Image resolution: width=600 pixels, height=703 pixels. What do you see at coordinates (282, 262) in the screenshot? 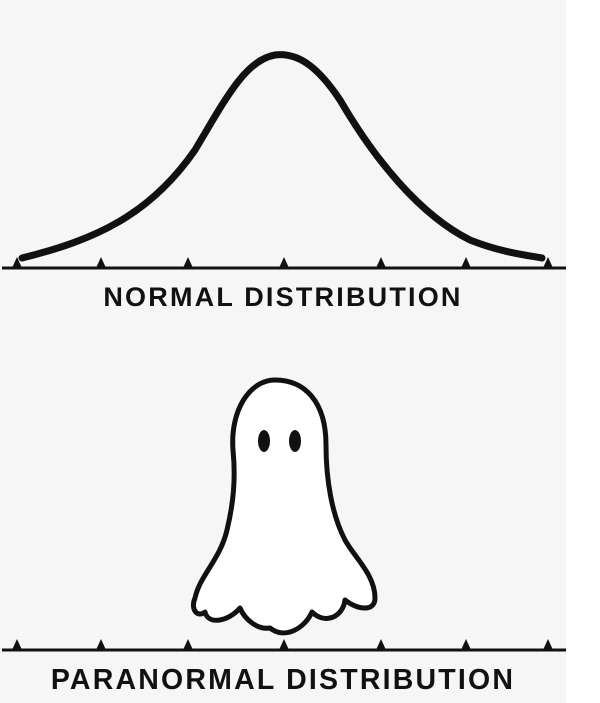
I see `top-axis-ticks` at bounding box center [282, 262].